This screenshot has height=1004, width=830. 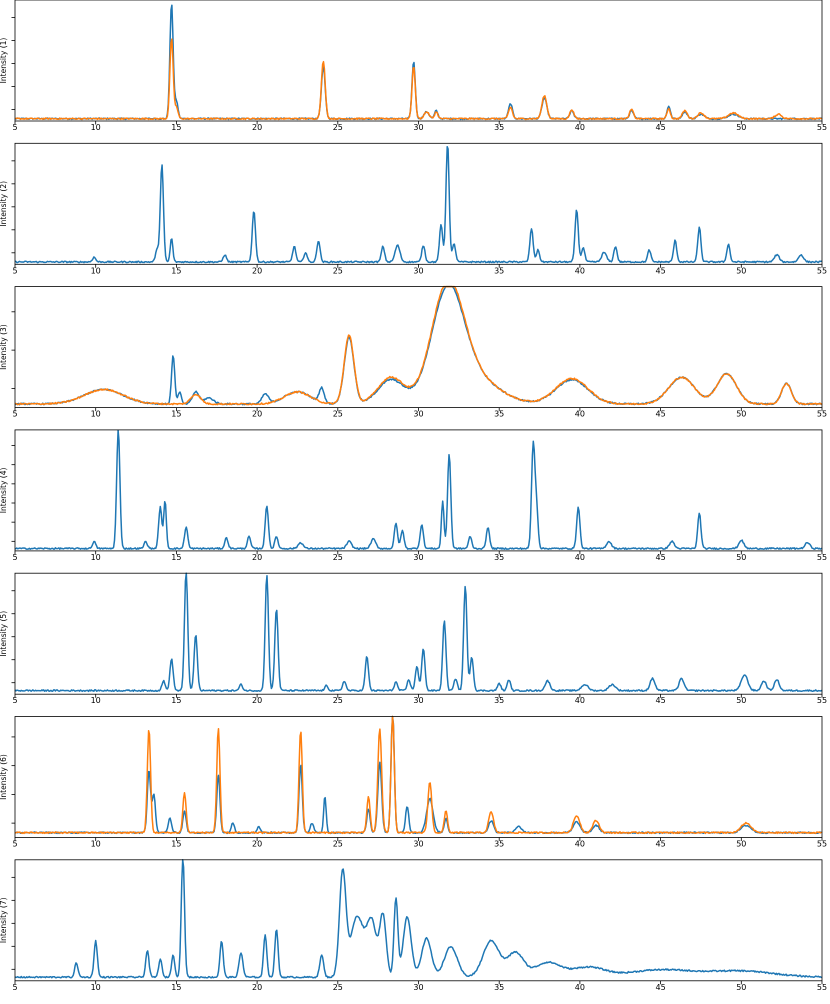 I want to click on panel-4: 5 10 15 20 25 30 35 40 45 50 55 Intensity (4), so click(x=413, y=495).